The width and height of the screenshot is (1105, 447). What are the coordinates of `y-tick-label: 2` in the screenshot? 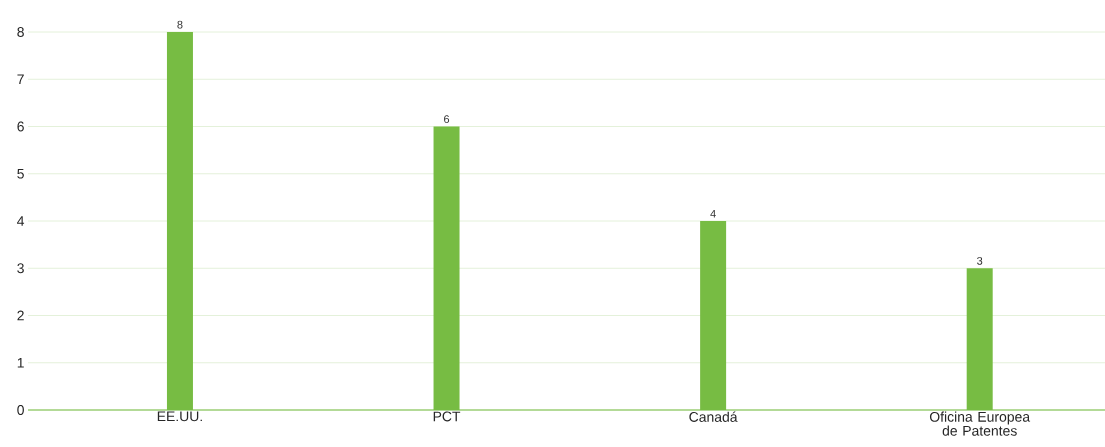 It's located at (20, 315).